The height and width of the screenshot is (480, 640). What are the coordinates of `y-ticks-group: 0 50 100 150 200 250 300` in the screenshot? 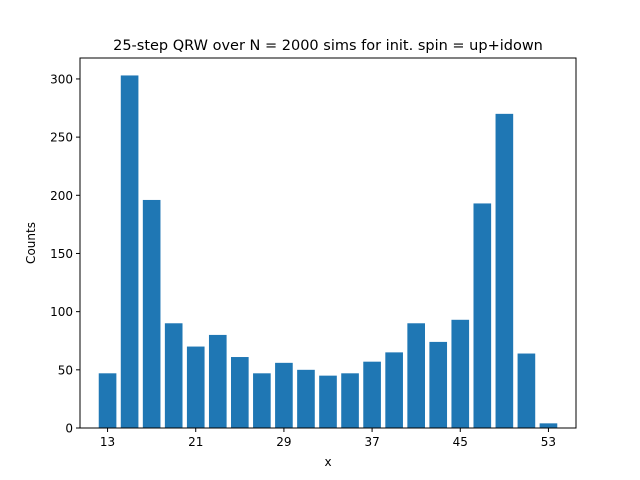 It's located at (65, 254).